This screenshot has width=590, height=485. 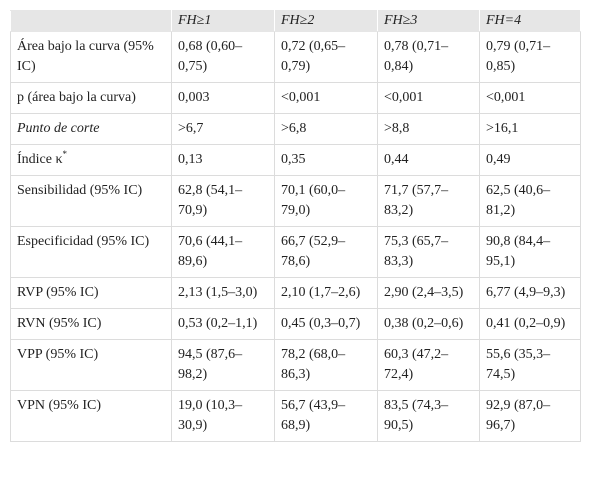 I want to click on header-corner, so click(x=91, y=21).